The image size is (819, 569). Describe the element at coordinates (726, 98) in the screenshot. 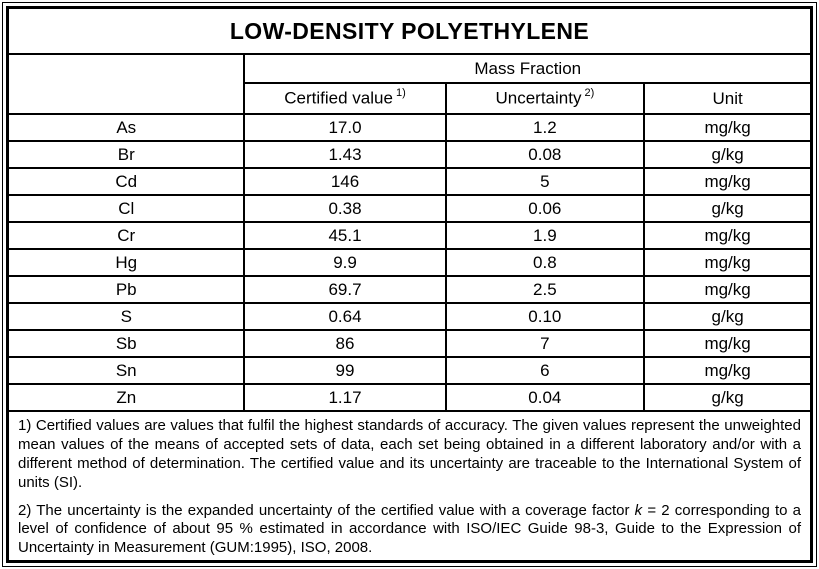

I see `col-header-unit: Unit` at that location.